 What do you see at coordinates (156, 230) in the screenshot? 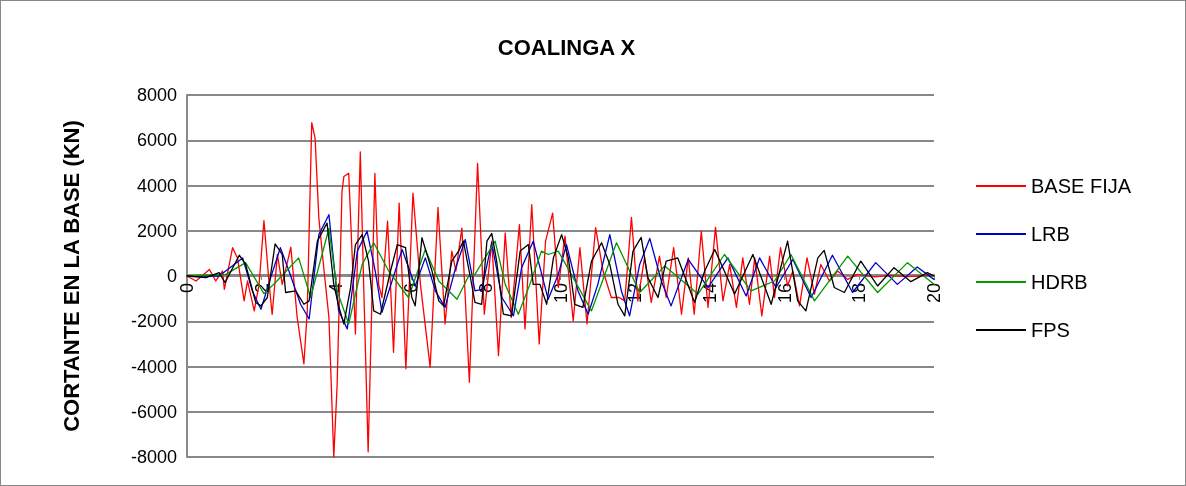
I see `y-tick-label: 2000` at bounding box center [156, 230].